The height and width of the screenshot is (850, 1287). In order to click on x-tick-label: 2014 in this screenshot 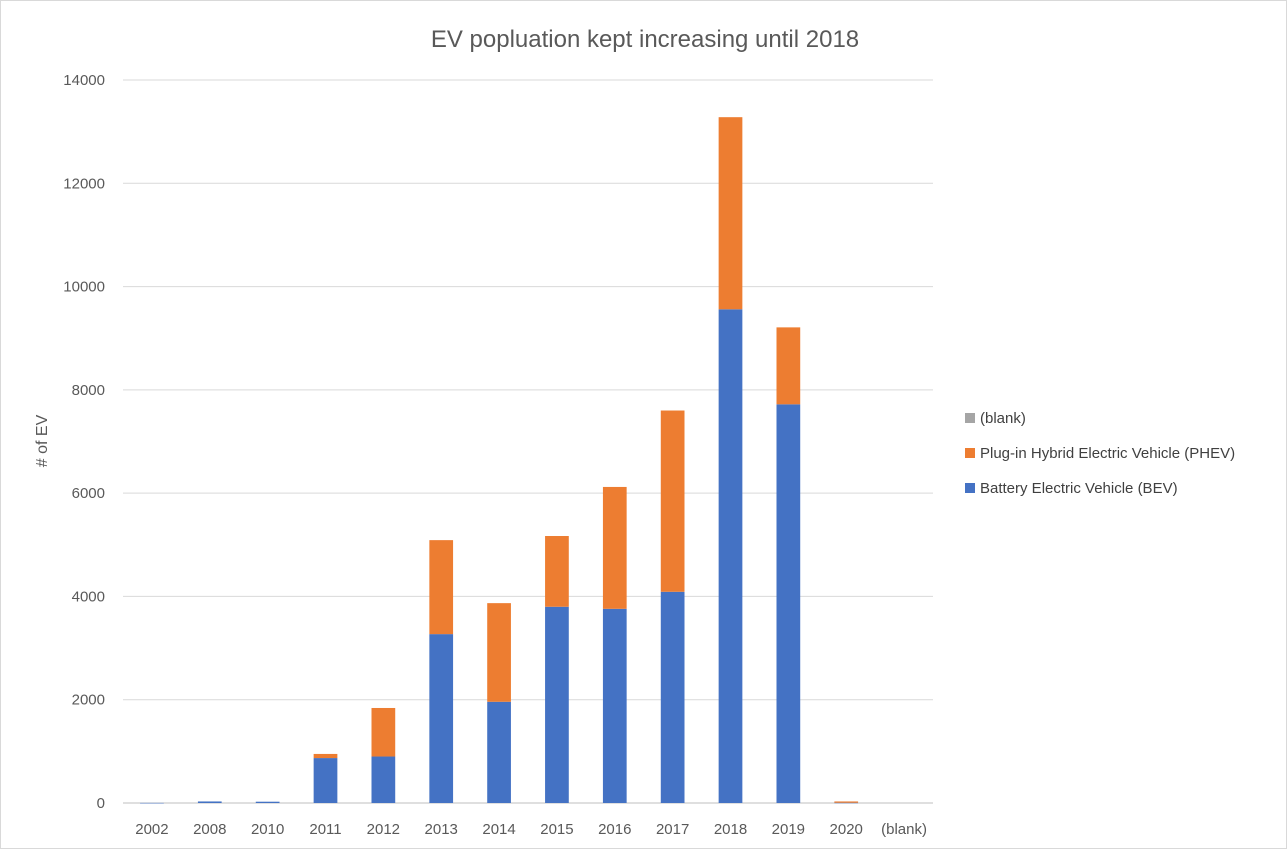, I will do `click(498, 829)`.